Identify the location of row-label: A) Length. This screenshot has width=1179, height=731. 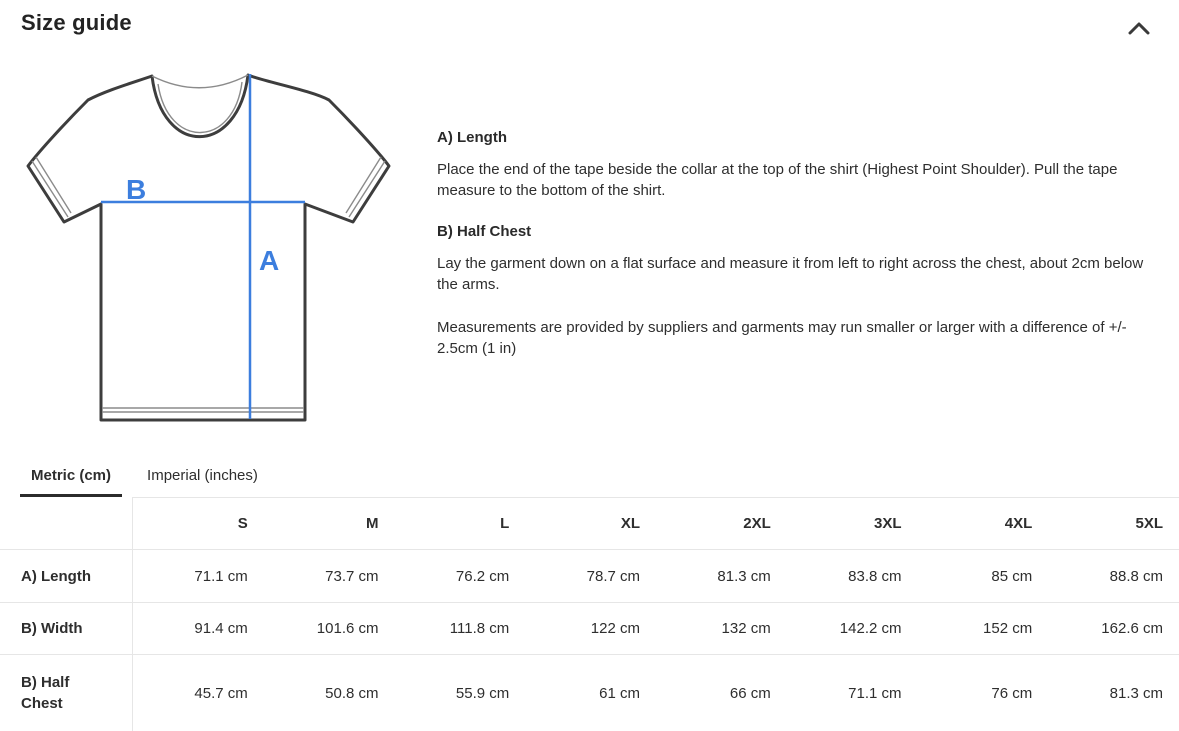
(66, 576).